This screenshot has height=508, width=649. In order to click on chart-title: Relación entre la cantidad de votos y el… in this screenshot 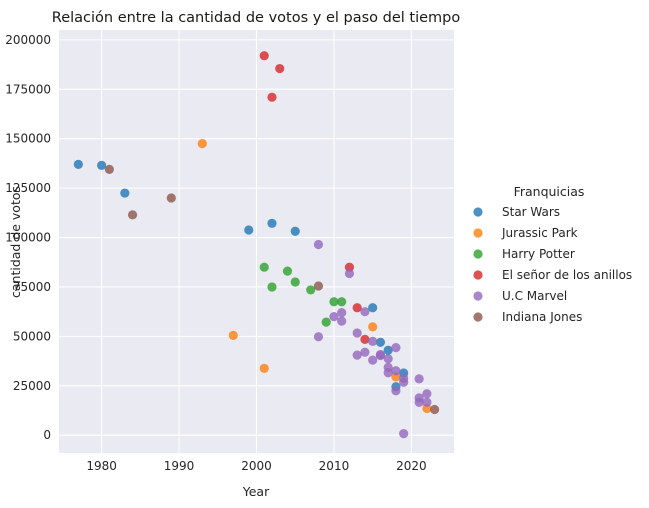, I will do `click(256, 18)`.